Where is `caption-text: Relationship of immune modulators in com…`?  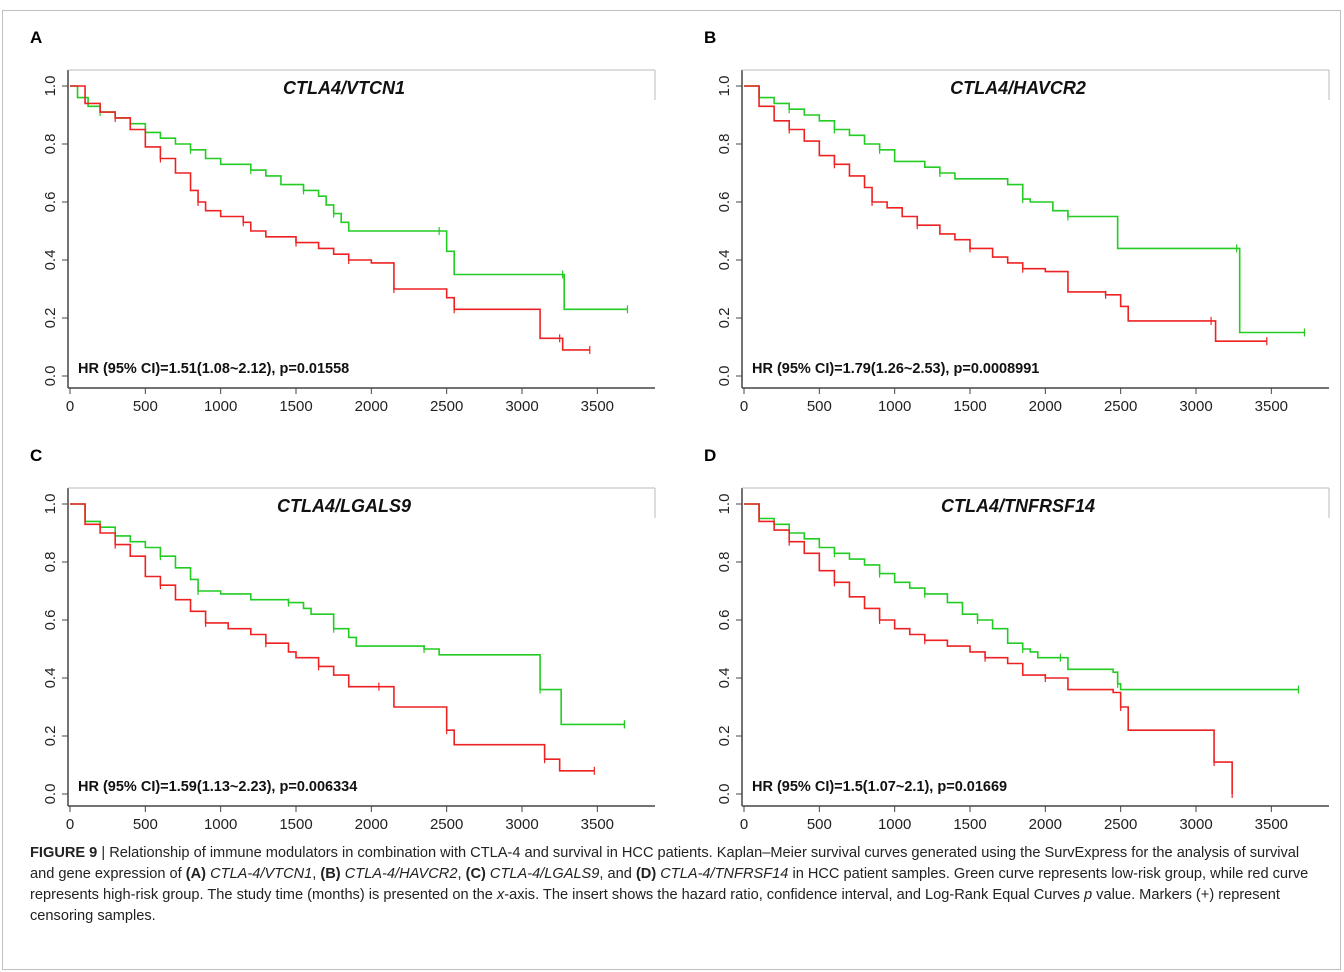 caption-text: Relationship of immune modulators in com… is located at coordinates (665, 863).